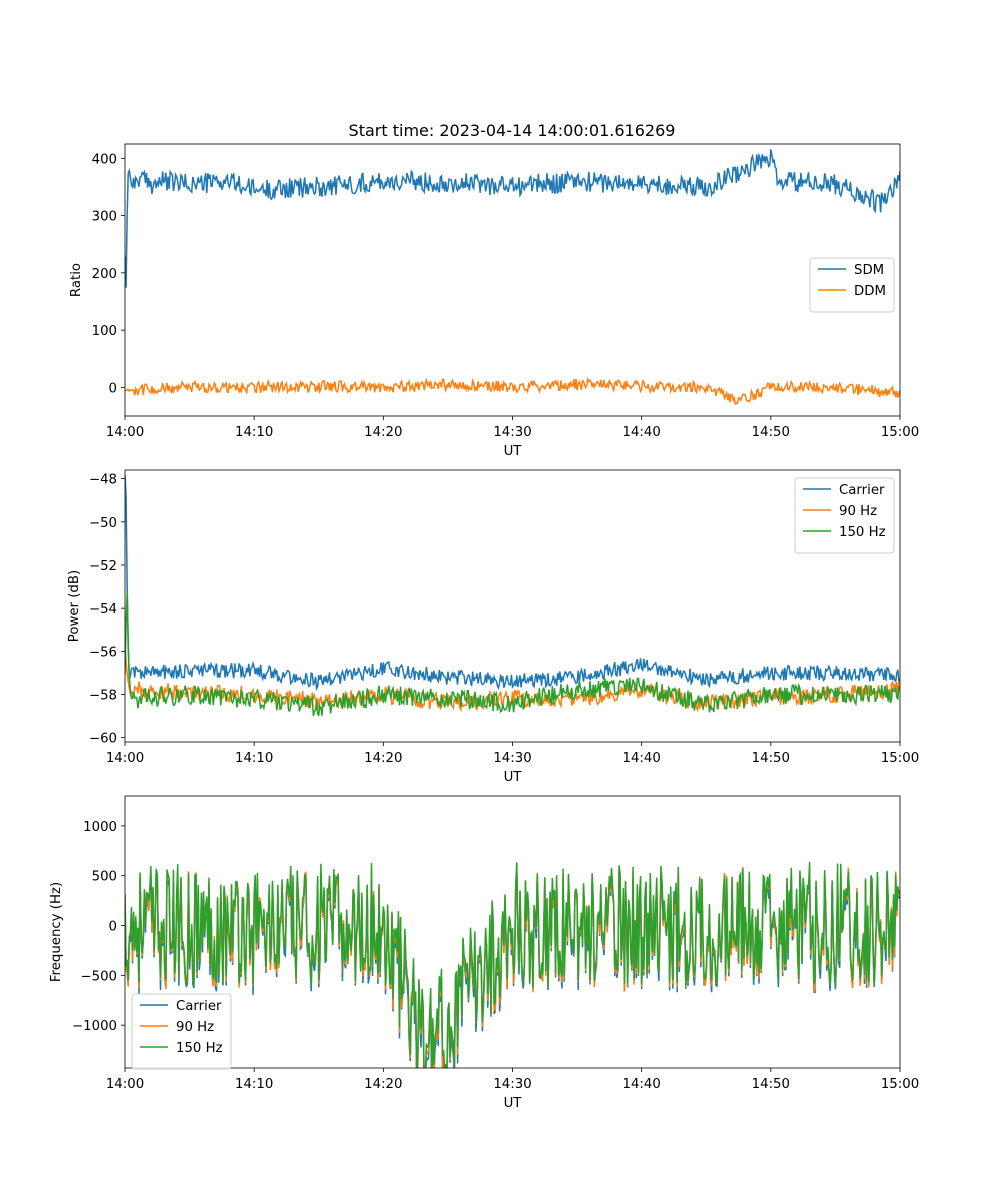  Describe the element at coordinates (103, 652) in the screenshot. I see `y-tick-label: −56` at that location.